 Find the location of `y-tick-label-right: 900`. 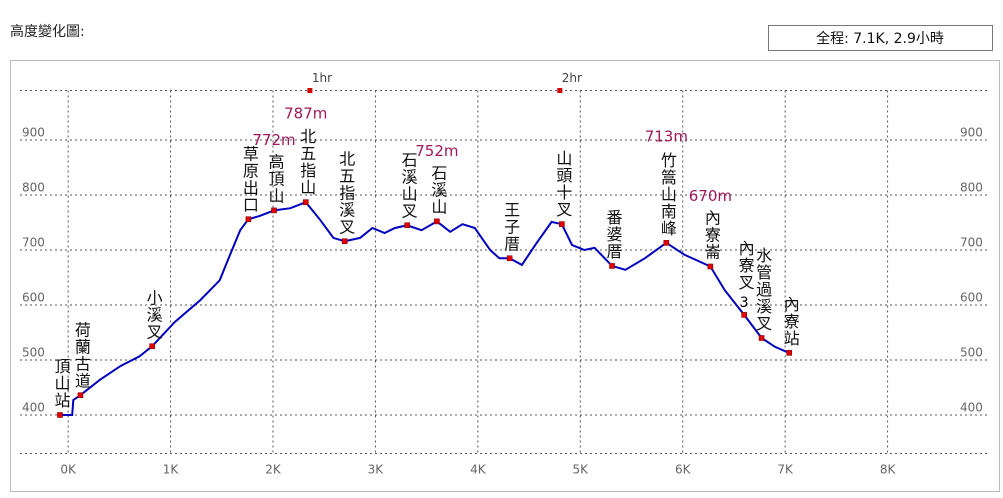

y-tick-label-right: 900 is located at coordinates (971, 133).